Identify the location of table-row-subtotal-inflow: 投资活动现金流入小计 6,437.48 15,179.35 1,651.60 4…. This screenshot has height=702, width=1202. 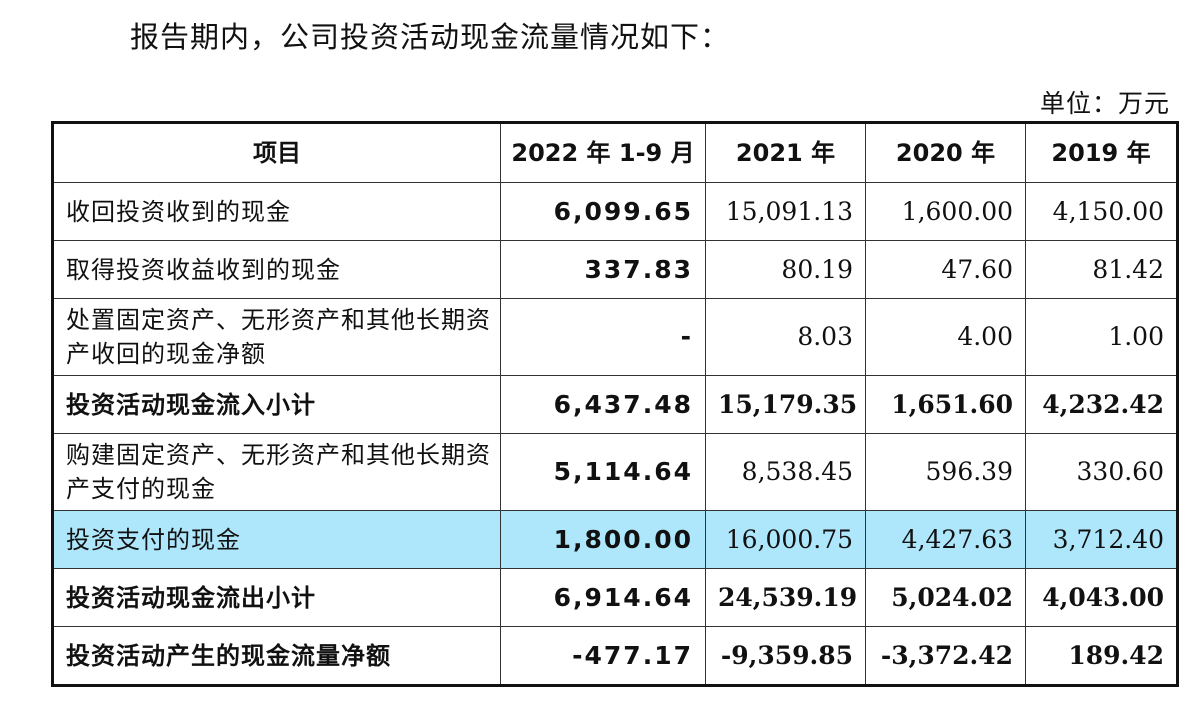
(615, 404).